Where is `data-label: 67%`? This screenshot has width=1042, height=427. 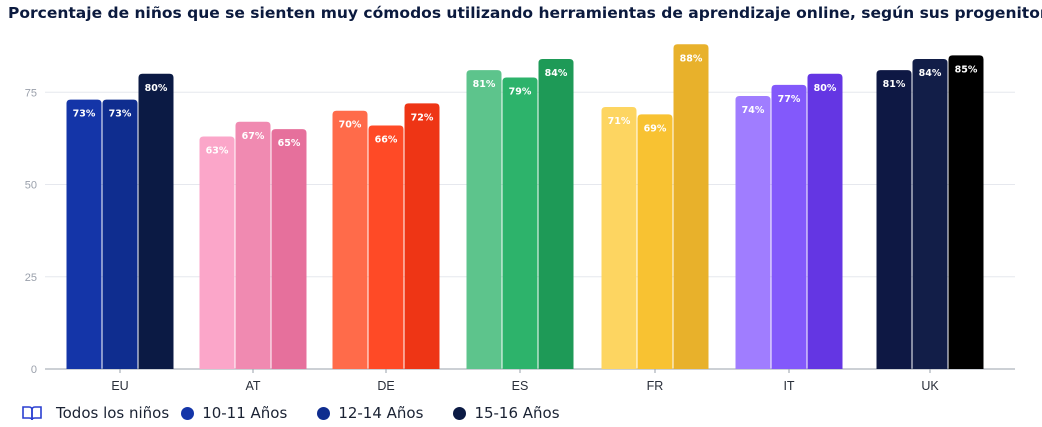
data-label: 67% is located at coordinates (253, 136).